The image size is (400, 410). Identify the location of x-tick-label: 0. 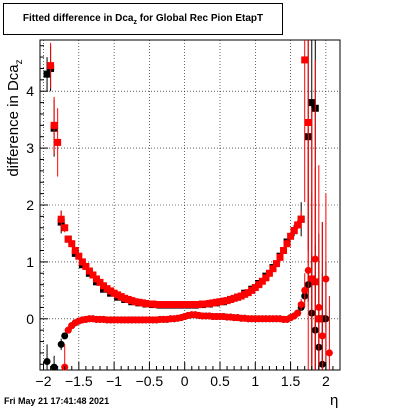
(185, 381).